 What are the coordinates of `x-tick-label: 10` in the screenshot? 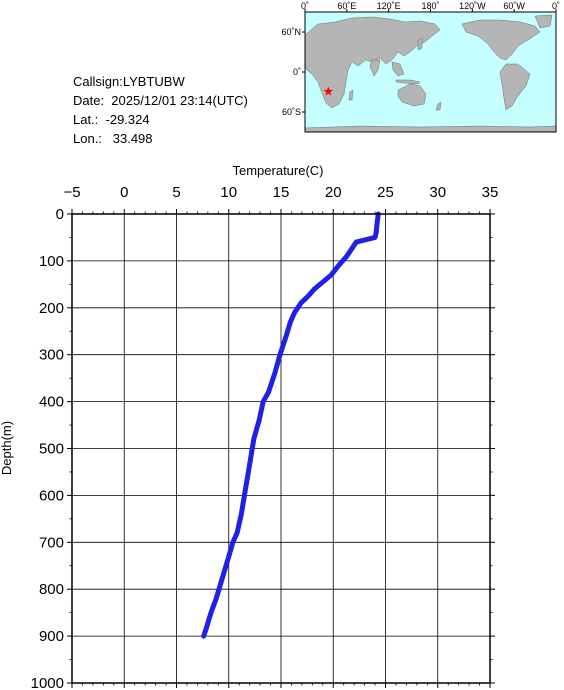 It's located at (228, 192).